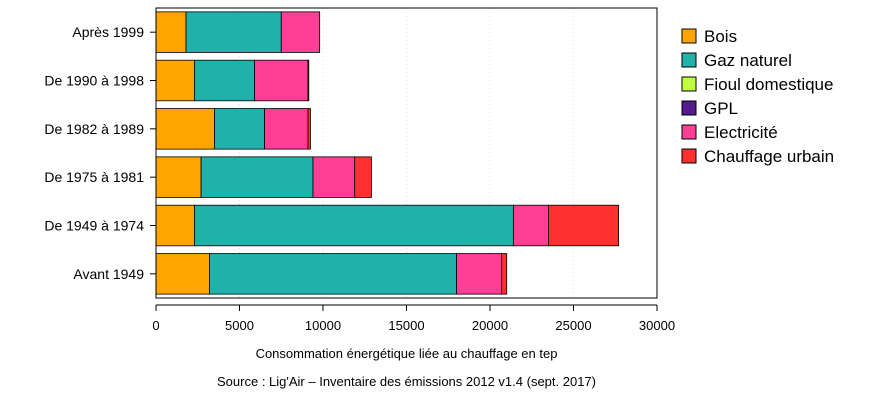 The height and width of the screenshot is (397, 882). What do you see at coordinates (155, 325) in the screenshot?
I see `x-tick-label: 0` at bounding box center [155, 325].